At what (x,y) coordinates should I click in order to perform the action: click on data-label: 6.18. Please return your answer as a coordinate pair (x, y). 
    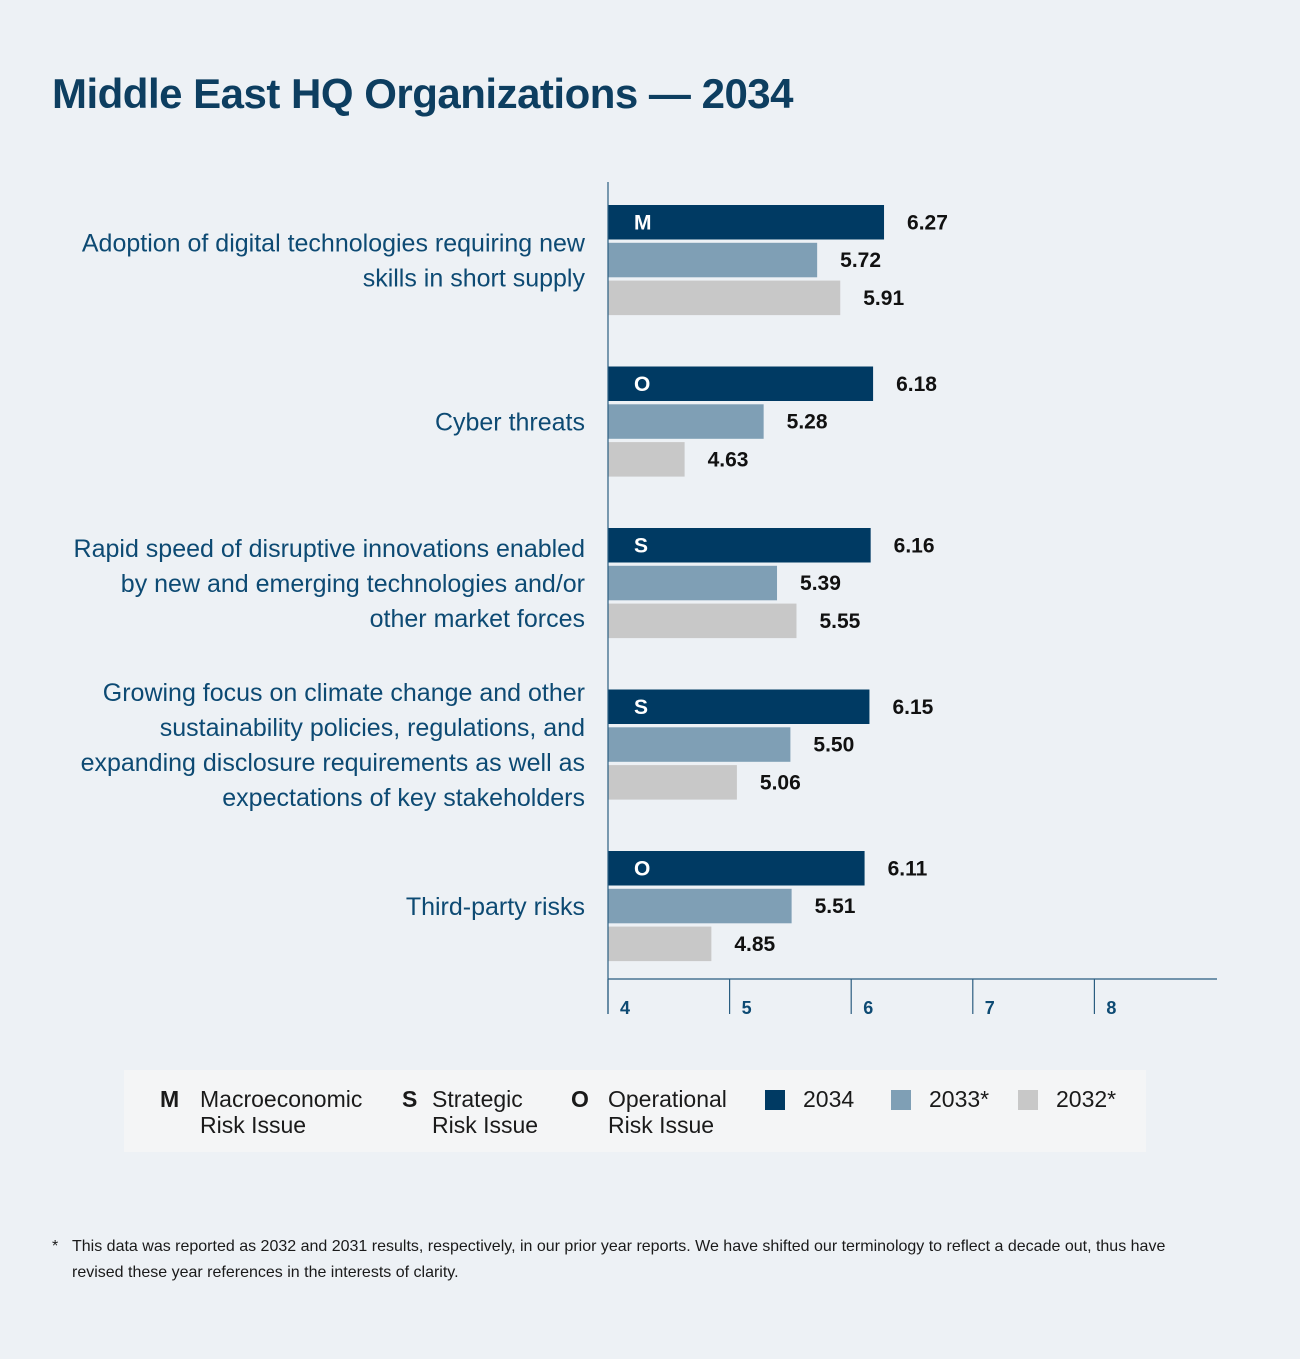
    Looking at the image, I should click on (916, 384).